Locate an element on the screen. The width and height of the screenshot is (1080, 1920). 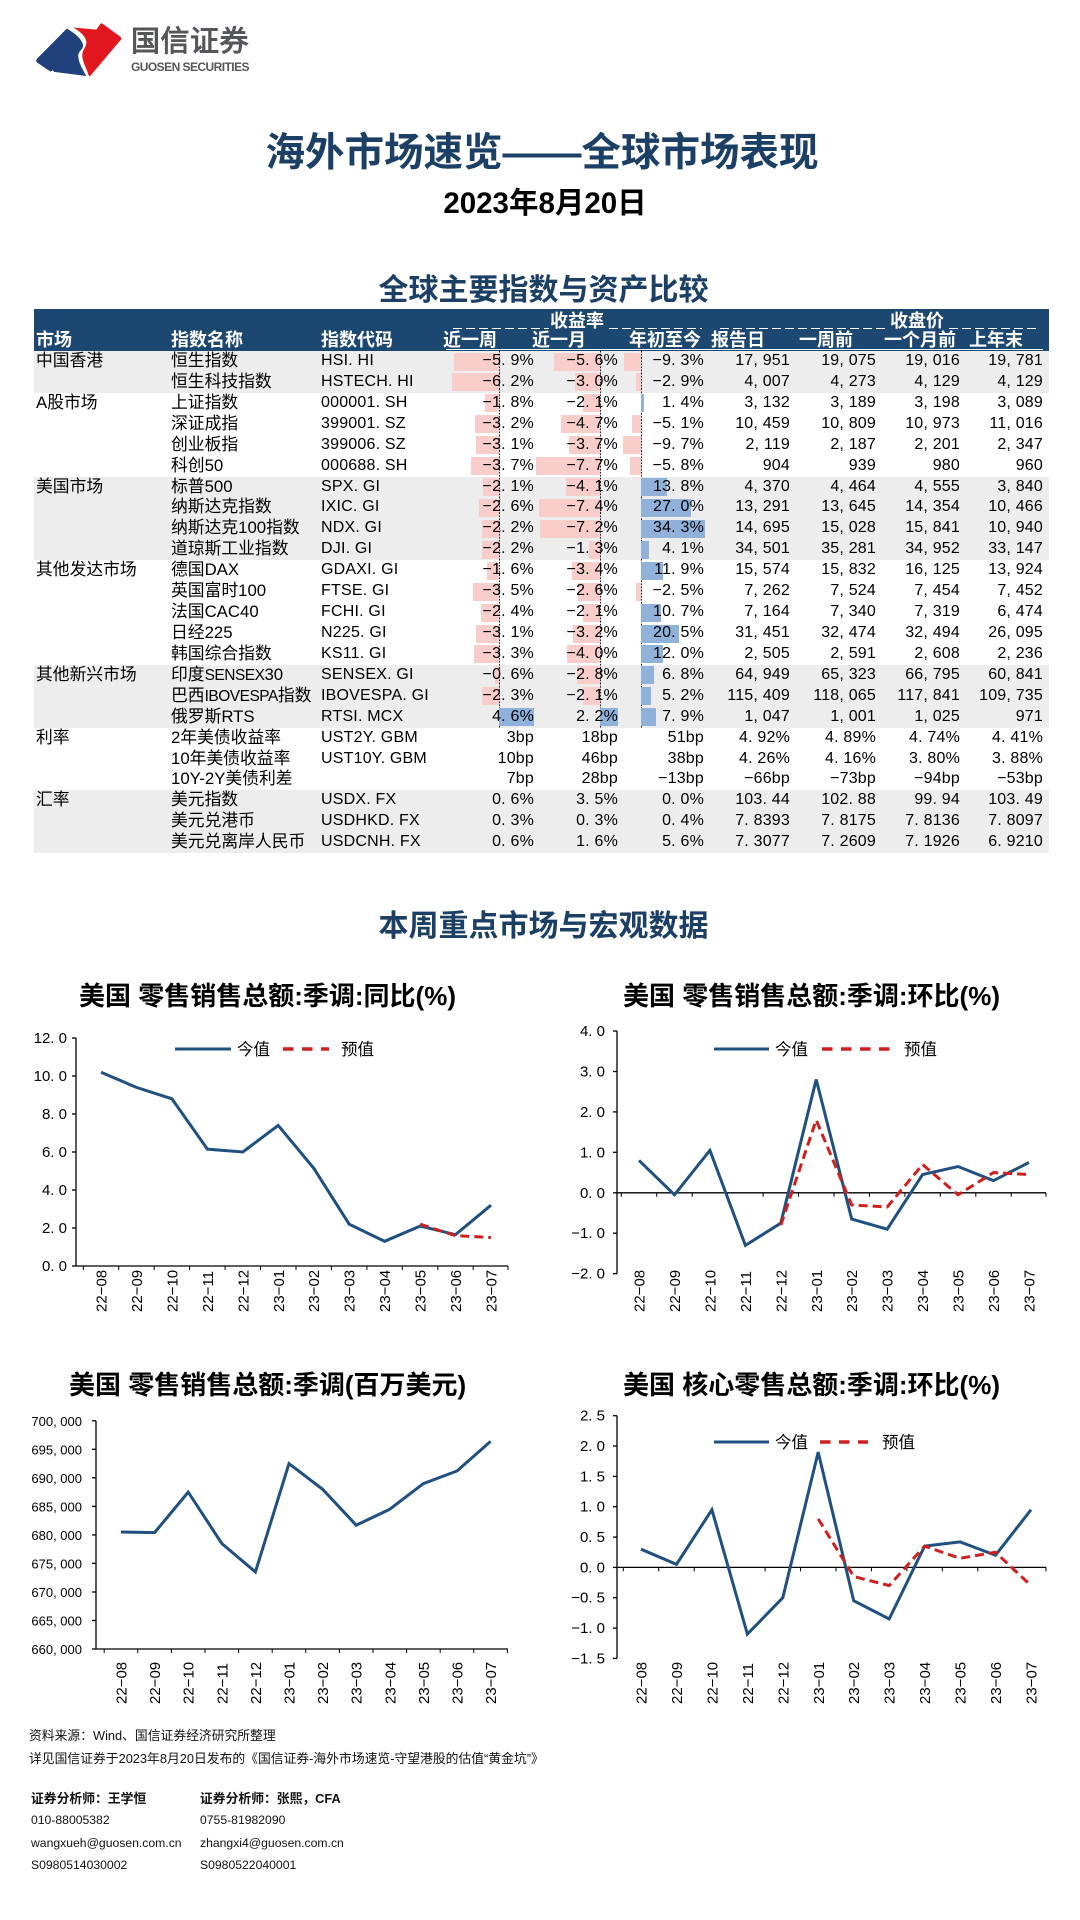
svg-text: 6. 0 is located at coordinates (54, 1152).